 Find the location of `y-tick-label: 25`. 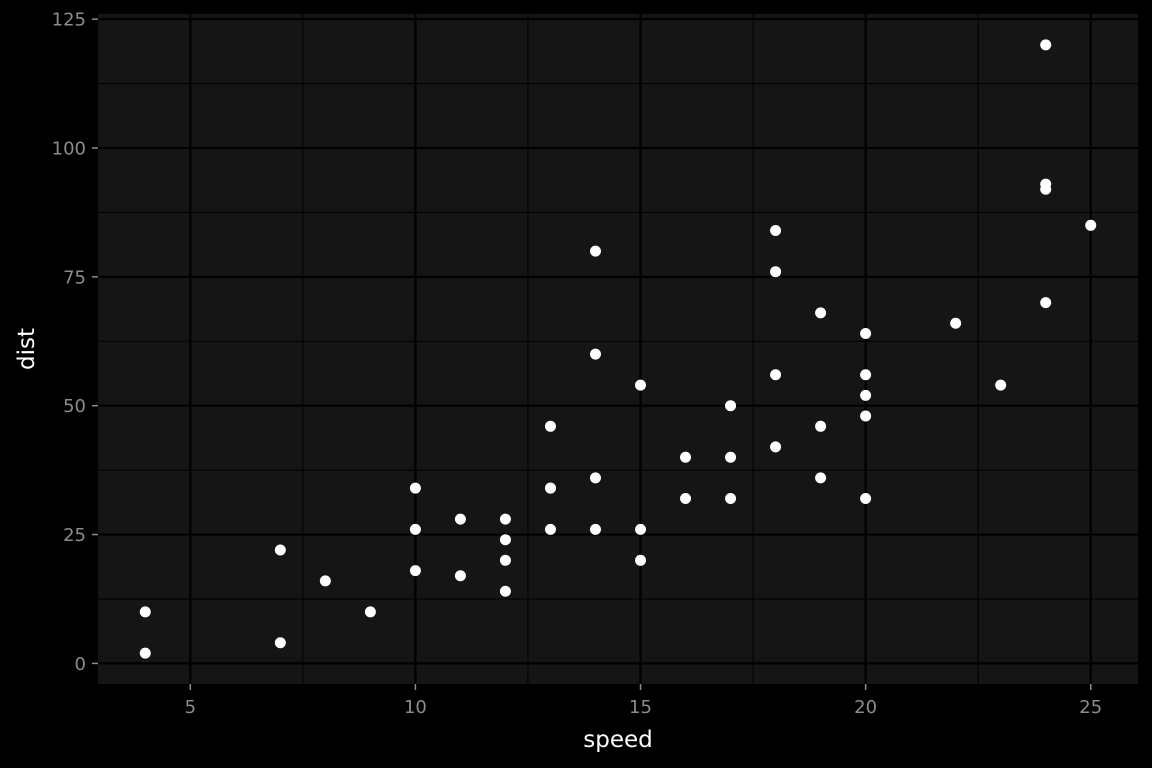

y-tick-label: 25 is located at coordinates (74, 535).